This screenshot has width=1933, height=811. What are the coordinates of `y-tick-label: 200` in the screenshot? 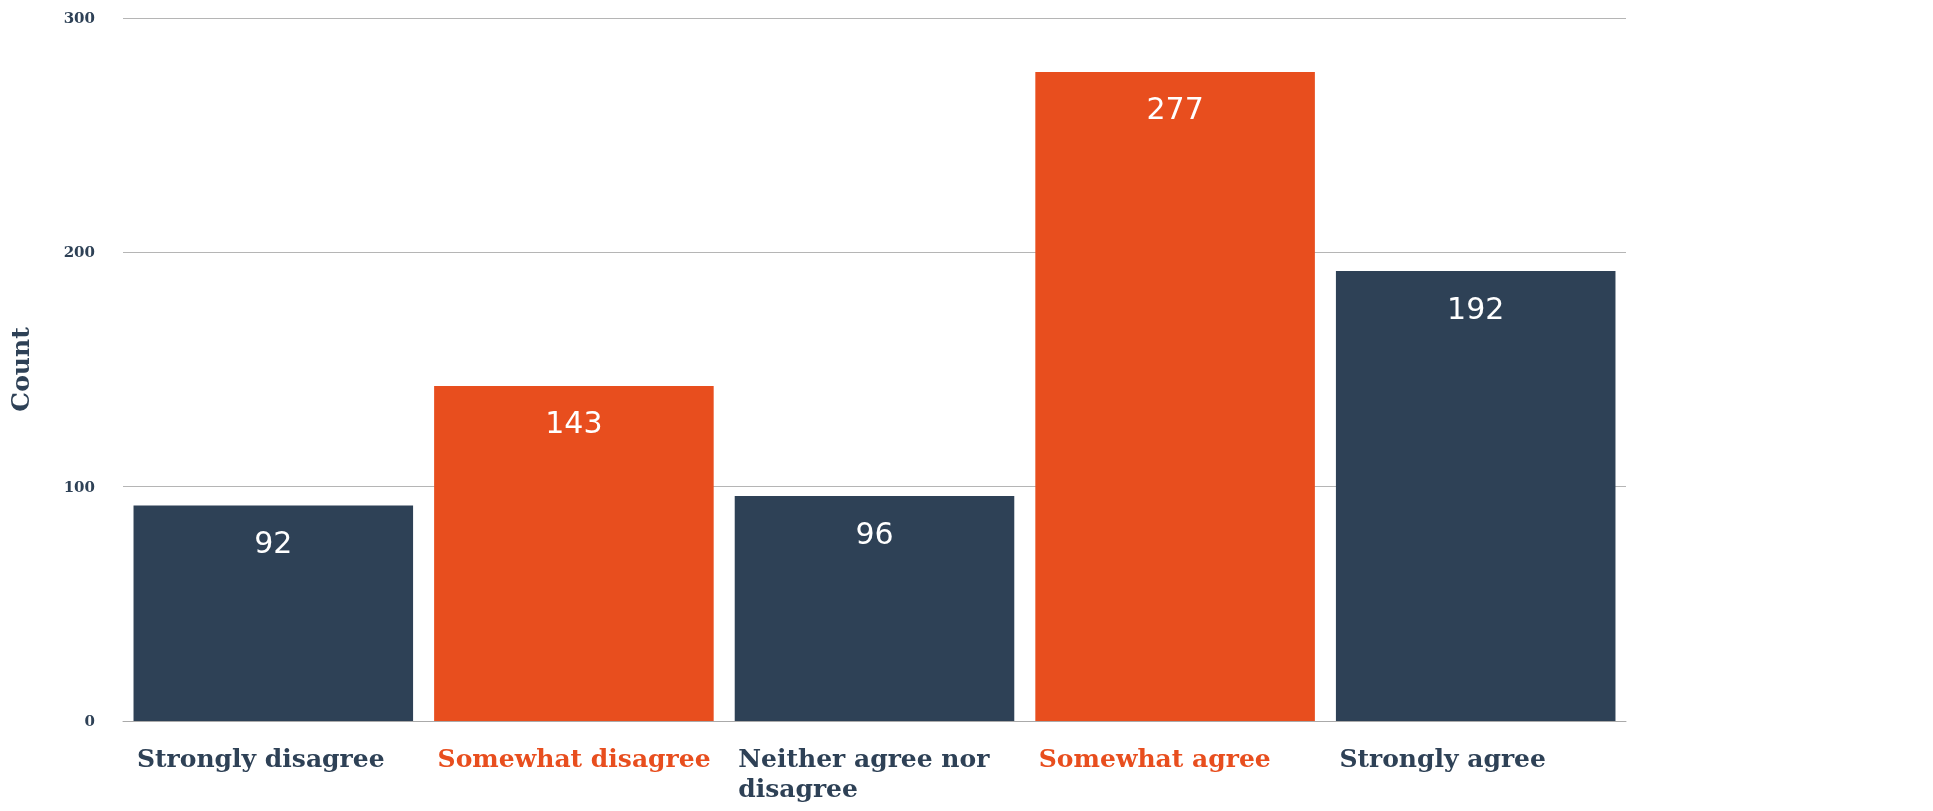 It's located at (79, 252).